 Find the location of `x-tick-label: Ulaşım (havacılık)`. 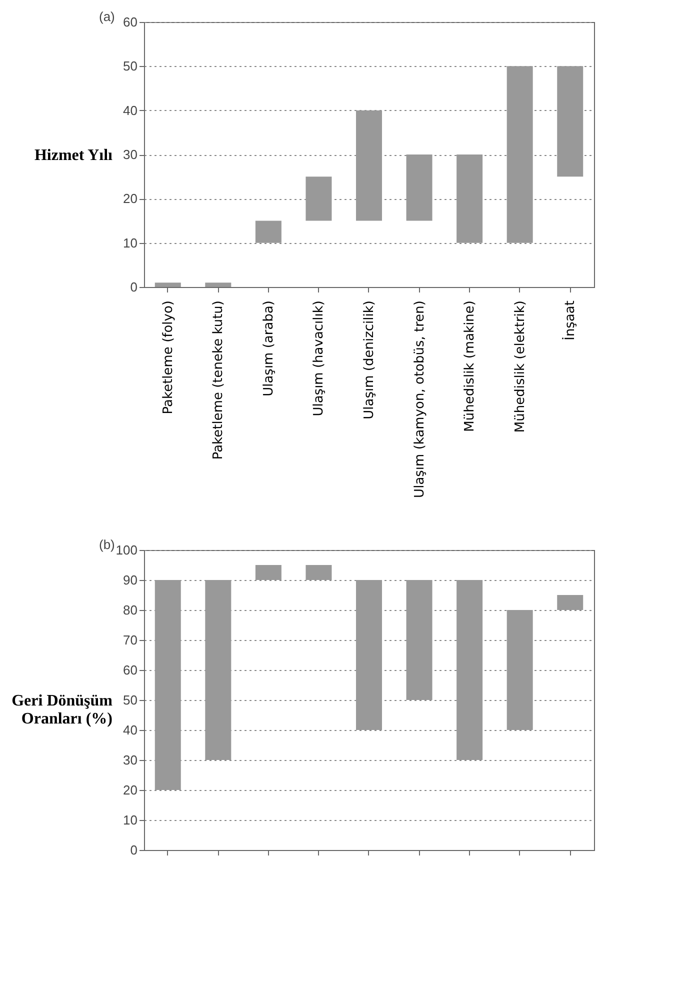

x-tick-label: Ulaşım (havacılık) is located at coordinates (319, 358).